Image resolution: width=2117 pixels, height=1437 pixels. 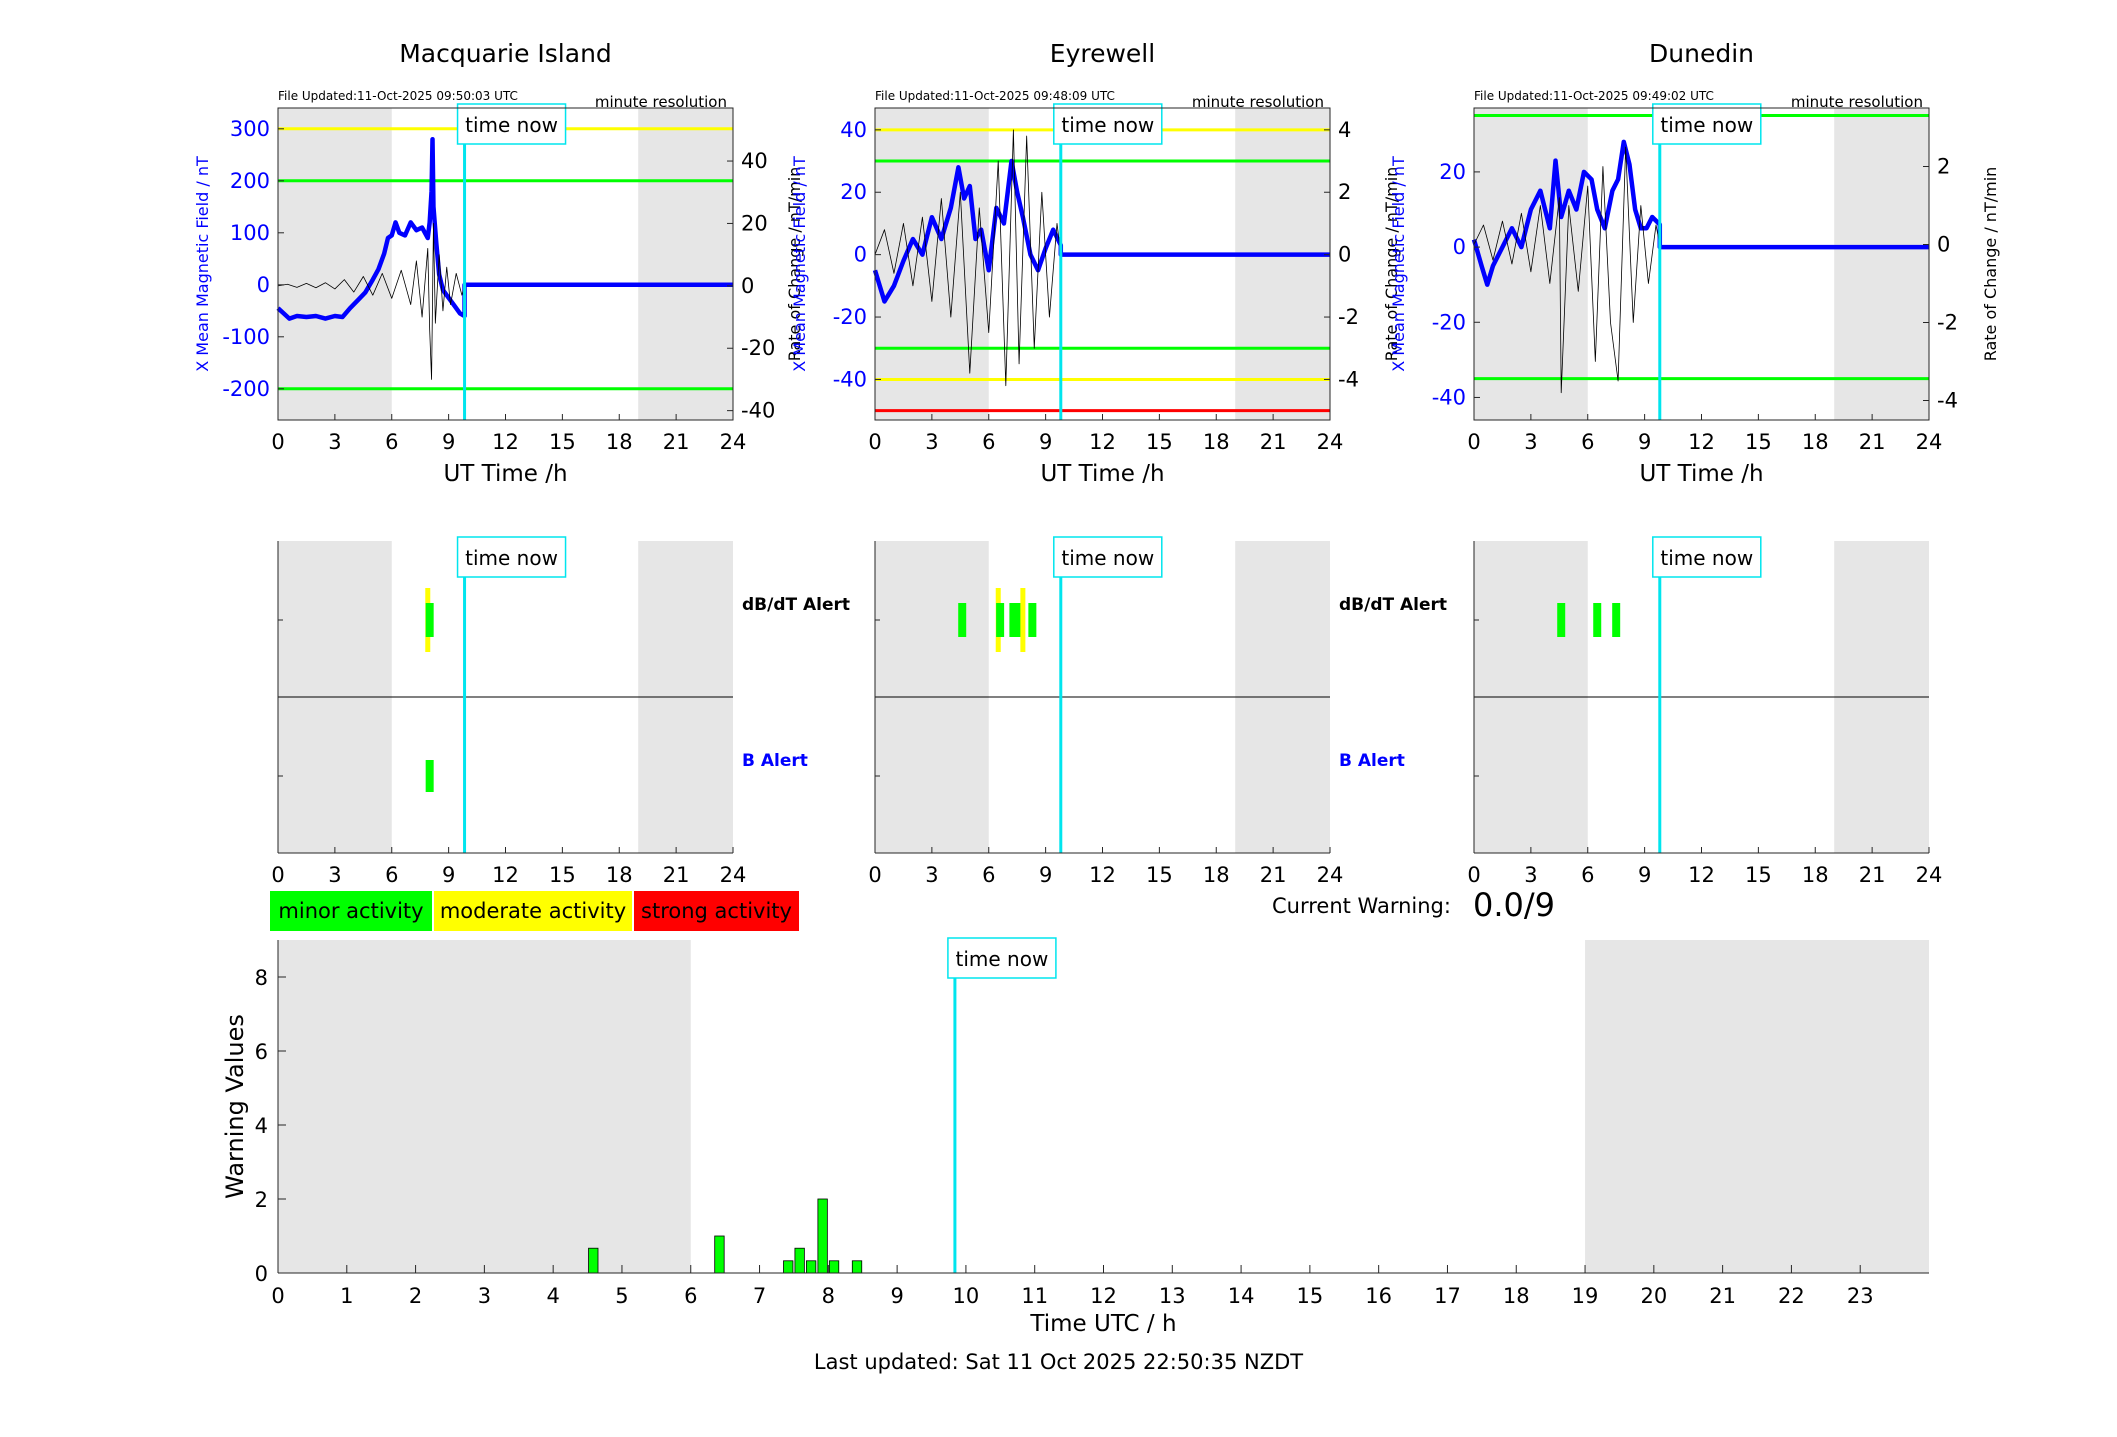 What do you see at coordinates (552, 1296) in the screenshot?
I see `warning-x-tick-label-4: 4` at bounding box center [552, 1296].